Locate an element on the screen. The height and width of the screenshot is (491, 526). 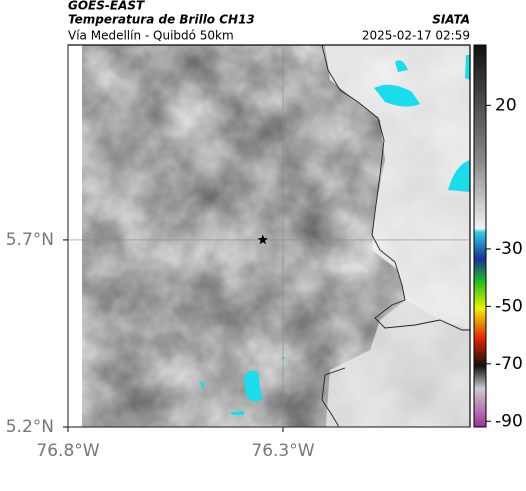
product: Temperatura de Brillo CH13 is located at coordinates (161, 20).